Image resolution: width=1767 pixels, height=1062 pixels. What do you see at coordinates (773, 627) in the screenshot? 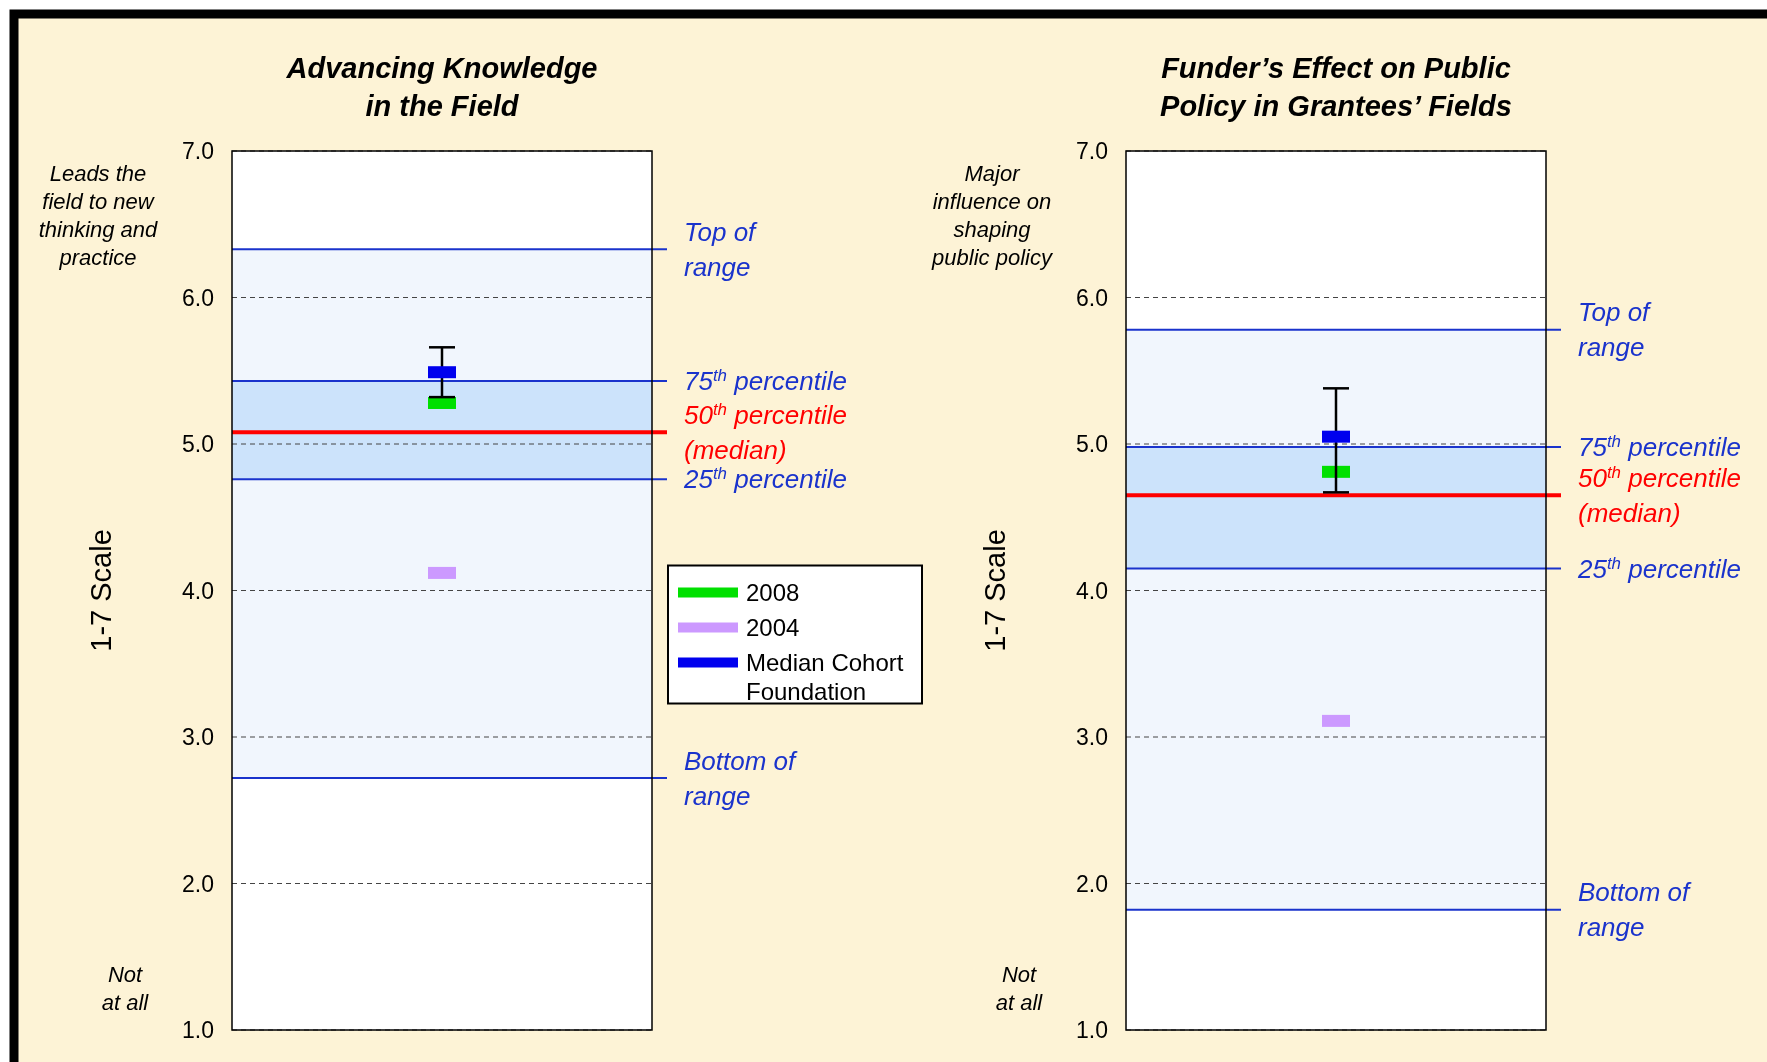
I see `legend-label: 2004` at bounding box center [773, 627].